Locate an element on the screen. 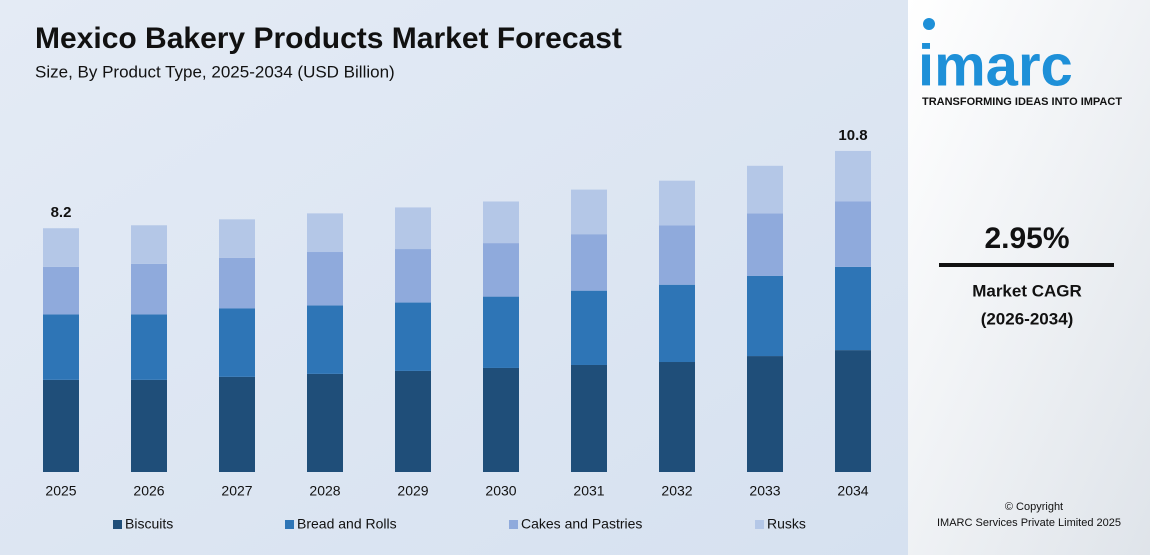  total-label: 8.2 is located at coordinates (61, 212).